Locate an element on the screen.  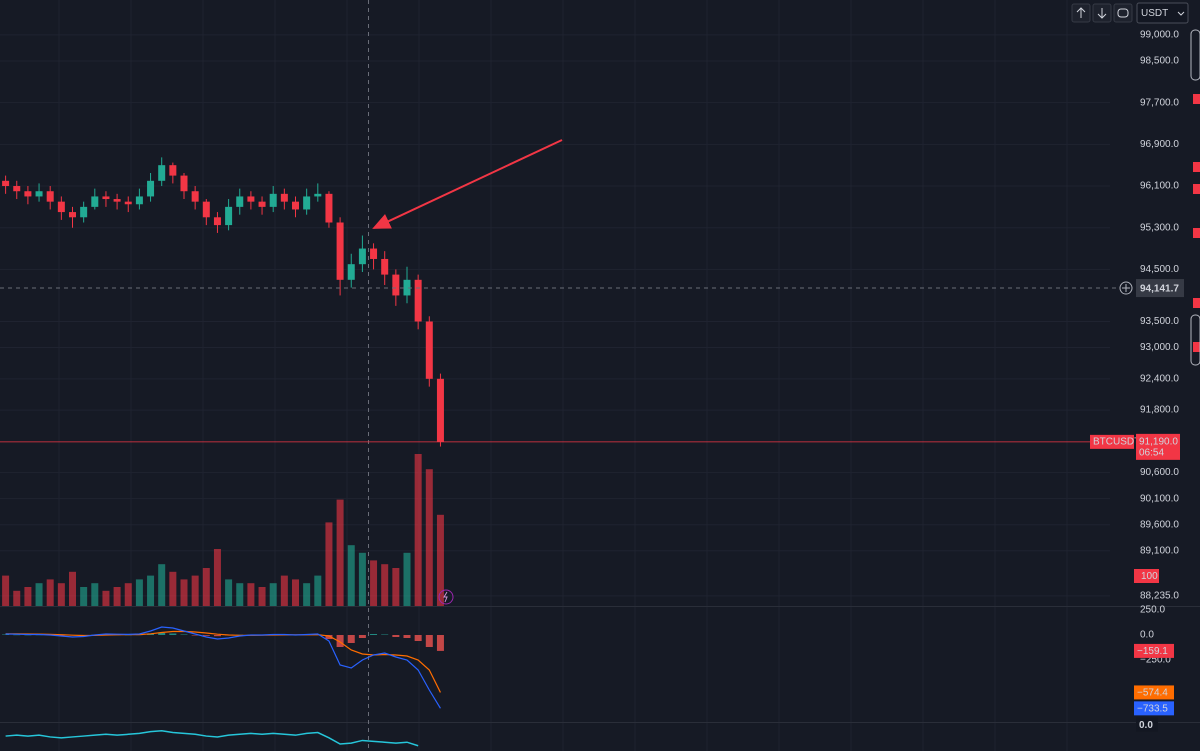
y-tick-label: 90,600.0 is located at coordinates (1159, 472).